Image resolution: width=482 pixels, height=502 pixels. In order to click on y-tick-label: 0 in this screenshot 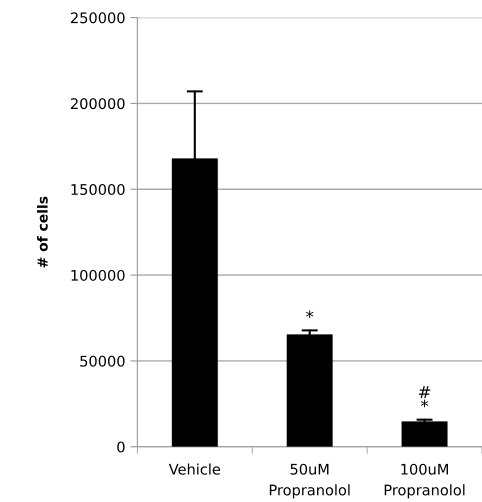, I will do `click(121, 447)`.